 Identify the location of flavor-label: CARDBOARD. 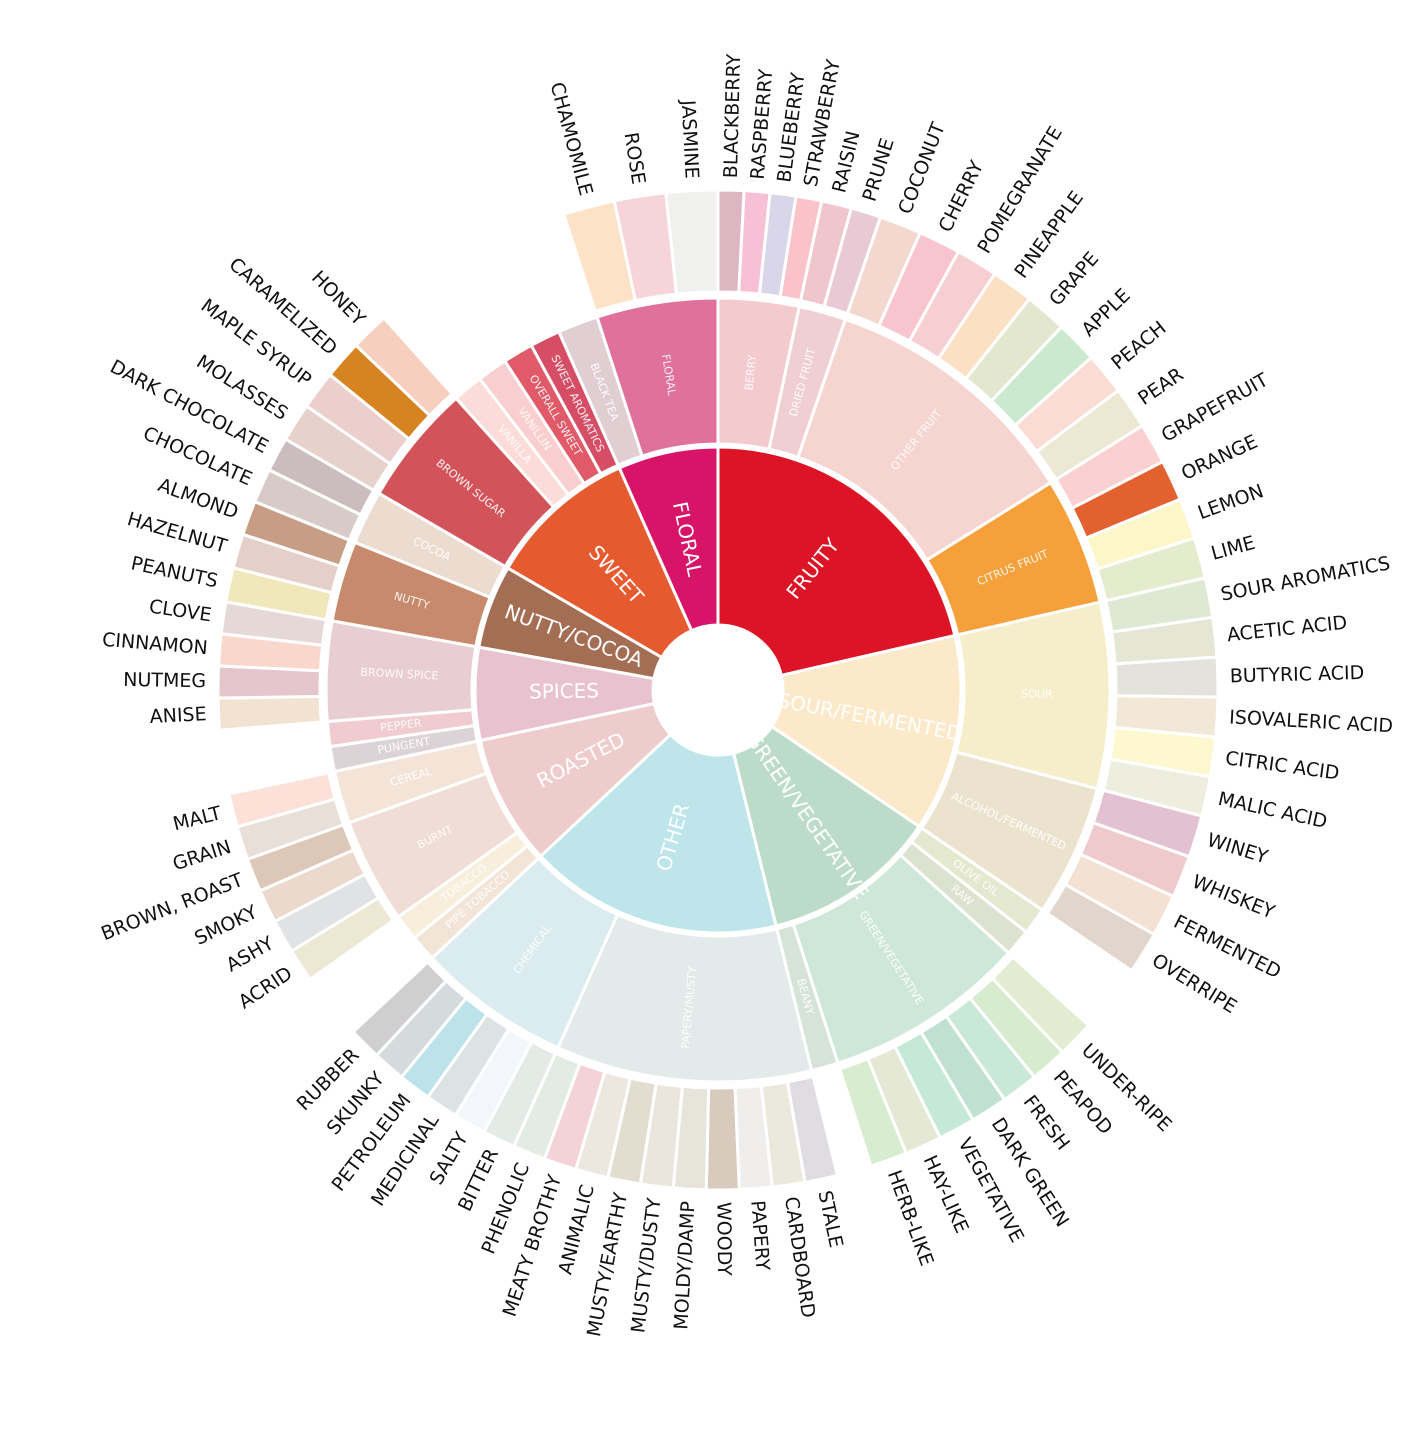
(799, 1257).